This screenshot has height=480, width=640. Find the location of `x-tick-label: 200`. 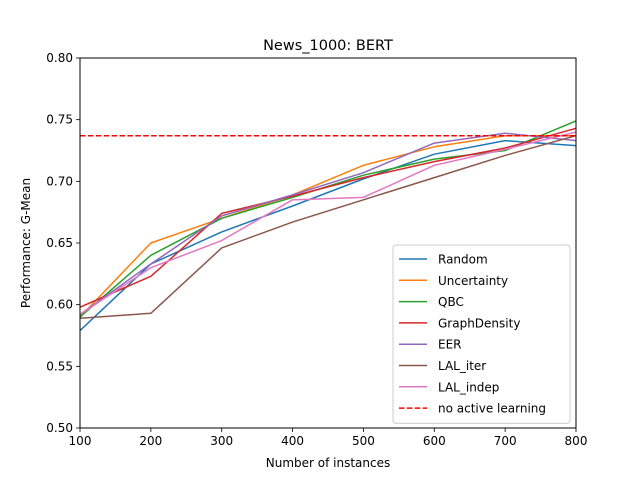

x-tick-label: 200 is located at coordinates (150, 441).